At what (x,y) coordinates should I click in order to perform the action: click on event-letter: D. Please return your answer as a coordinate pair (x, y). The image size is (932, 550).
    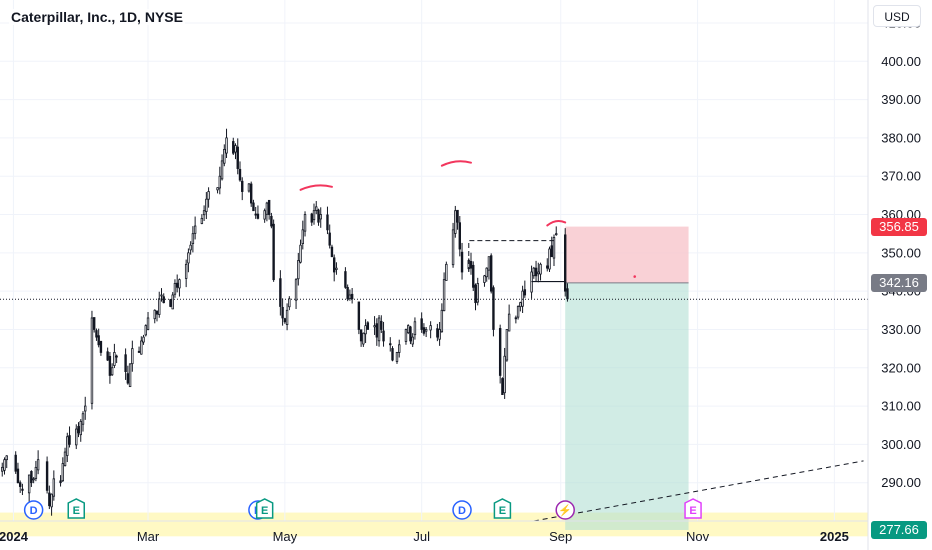
    Looking at the image, I should click on (34, 511).